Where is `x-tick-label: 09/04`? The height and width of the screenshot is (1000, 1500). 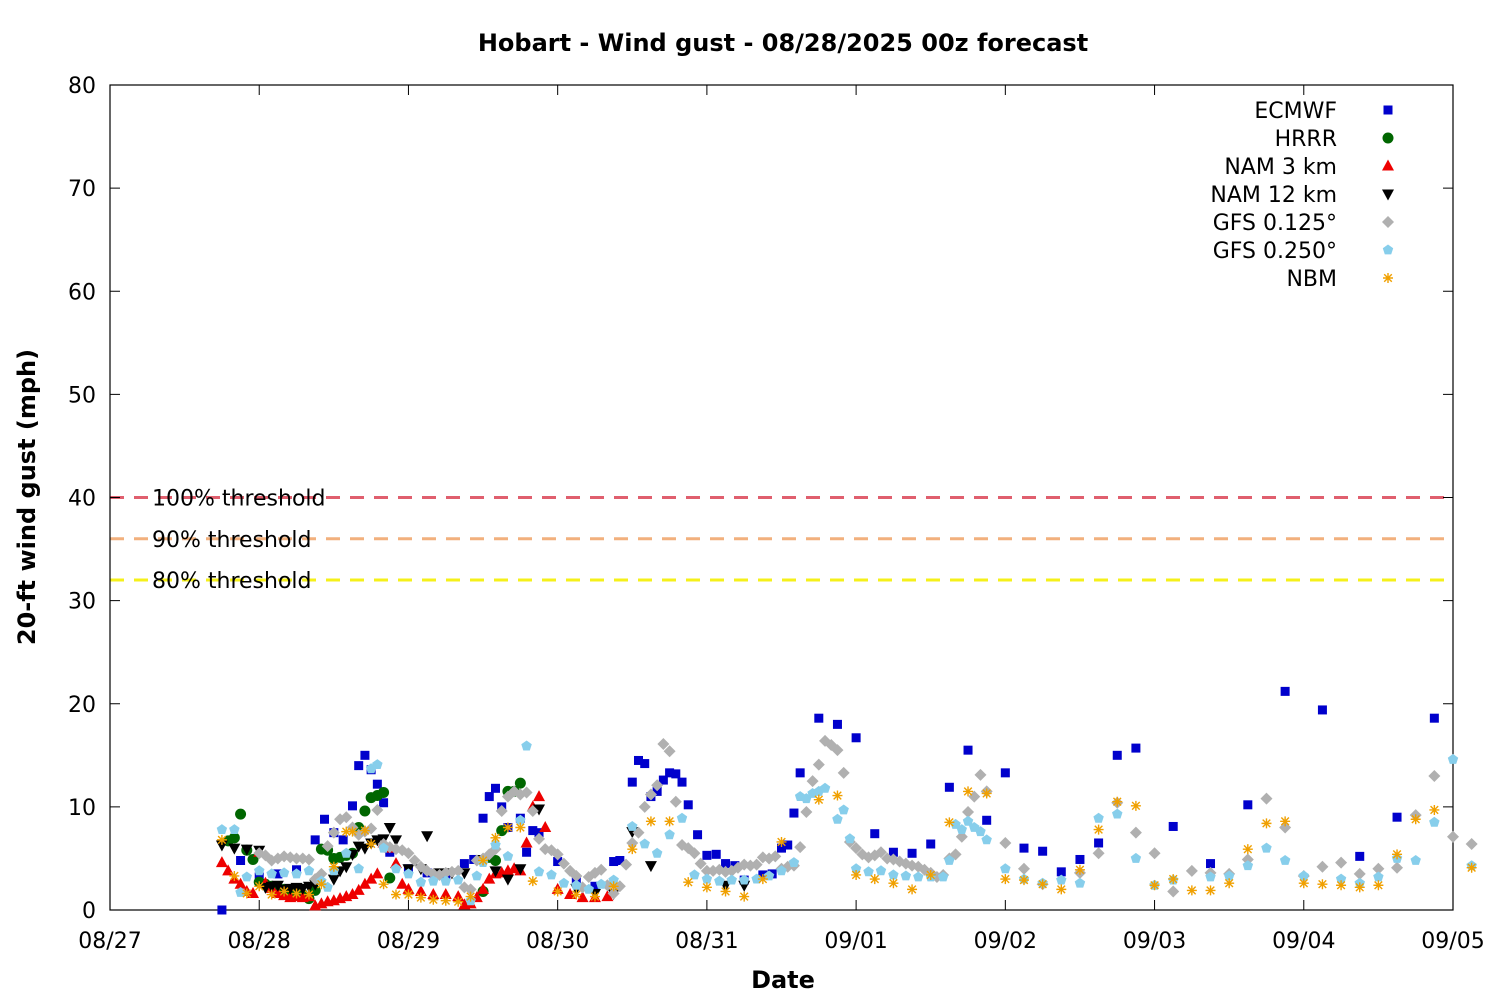
x-tick-label: 09/04 is located at coordinates (1303, 941).